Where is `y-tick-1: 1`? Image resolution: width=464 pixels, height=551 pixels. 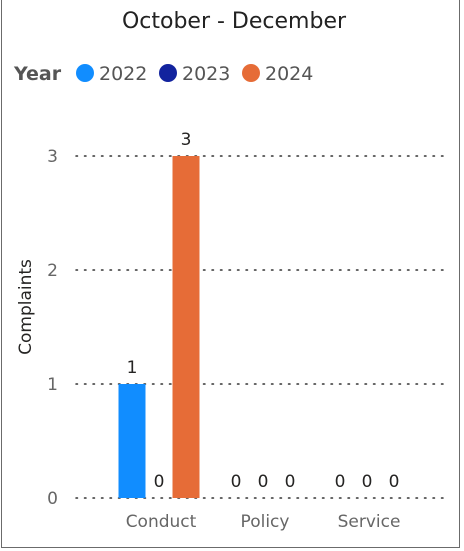 y-tick-1: 1 is located at coordinates (52, 385).